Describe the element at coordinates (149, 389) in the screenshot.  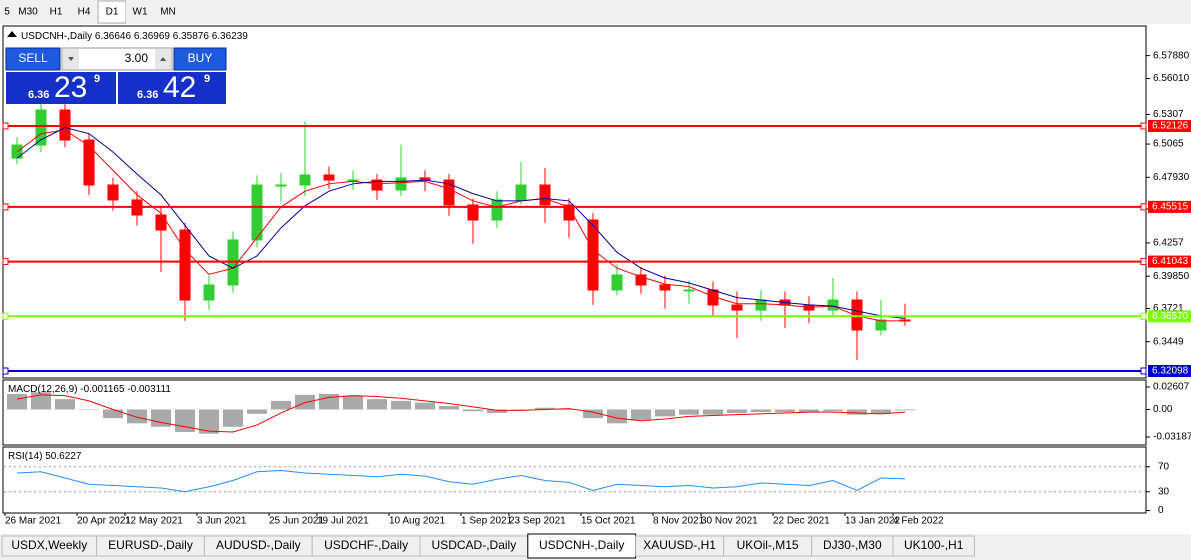
I see `macd-signal: -0.003111` at that location.